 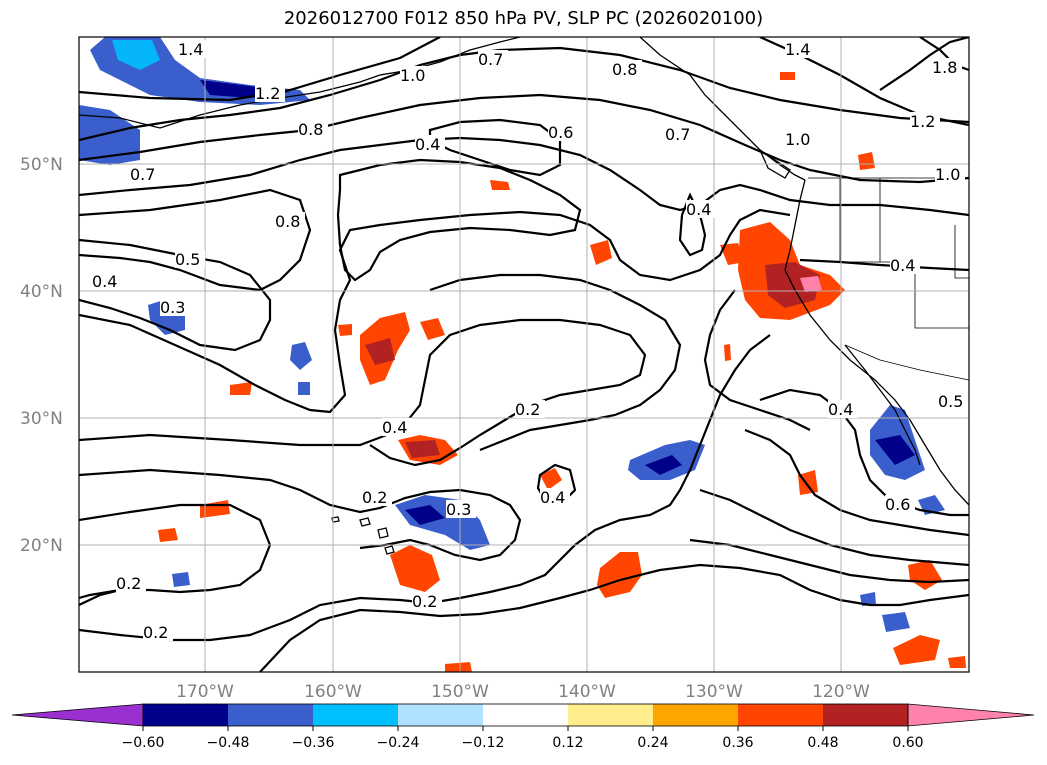 I want to click on colorbar-tick-label: 0.36, so click(x=737, y=743).